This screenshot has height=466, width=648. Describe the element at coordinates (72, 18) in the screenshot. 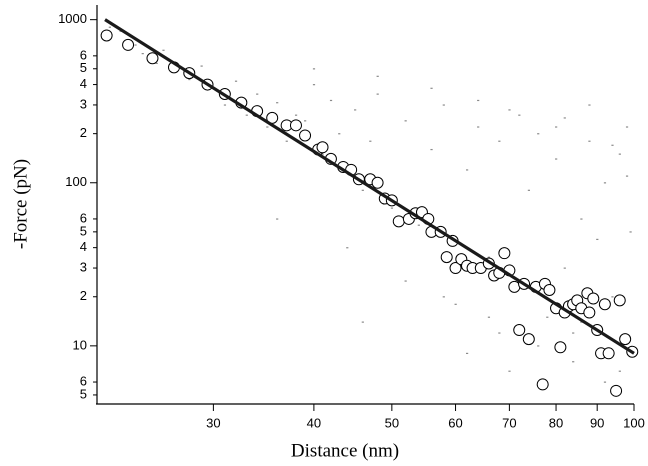

I see `y-tick-label: 1000` at that location.